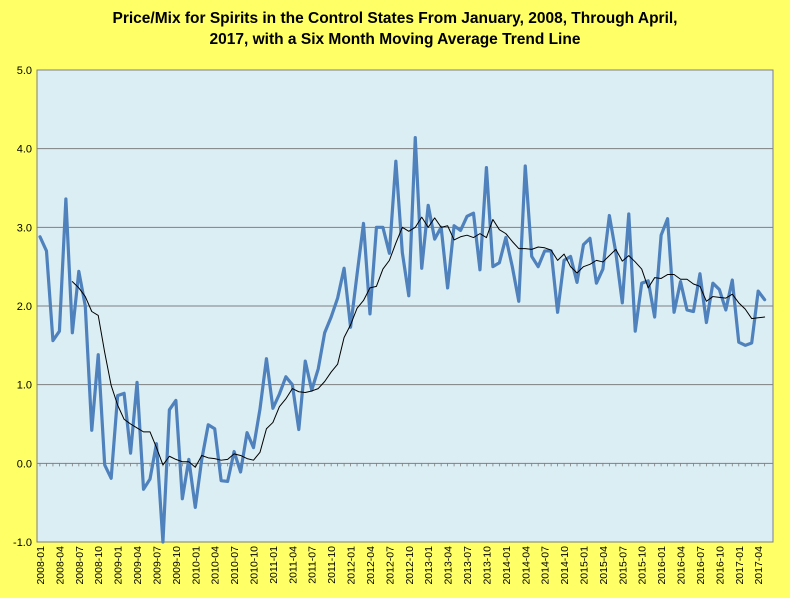 The image size is (790, 598). Describe the element at coordinates (371, 565) in the screenshot. I see `x-tick-label: 2012-04` at that location.